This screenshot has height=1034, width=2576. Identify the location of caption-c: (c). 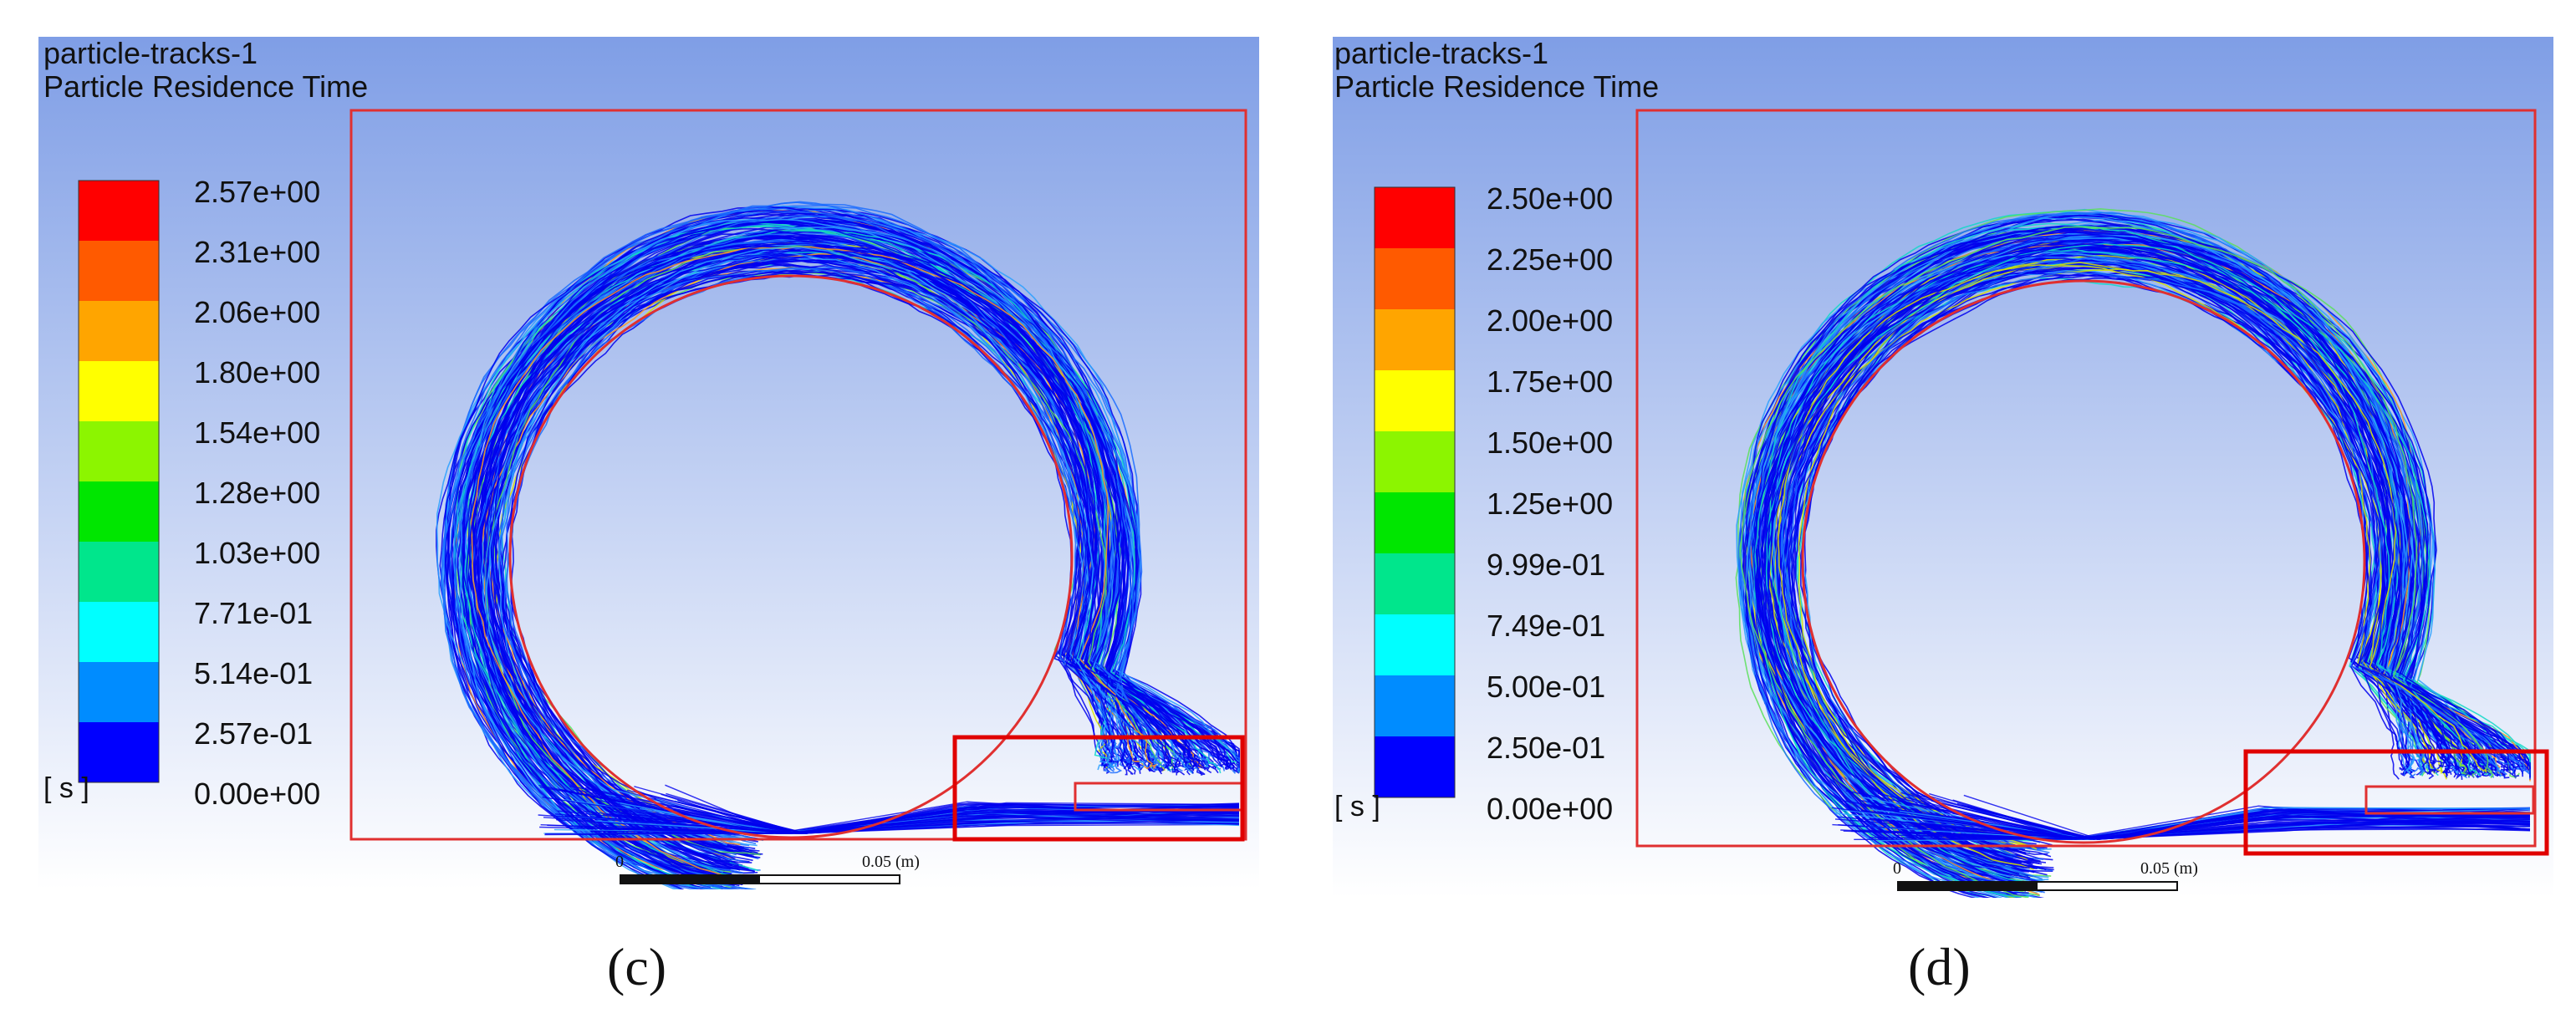
(637, 966).